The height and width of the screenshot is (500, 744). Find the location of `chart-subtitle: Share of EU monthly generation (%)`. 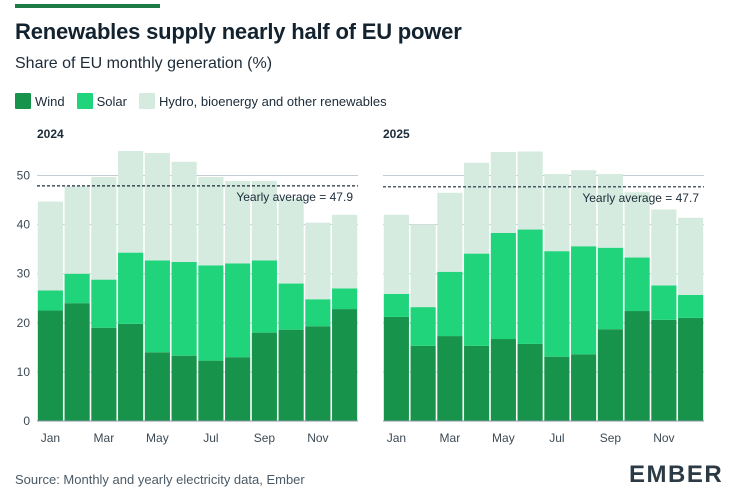

chart-subtitle: Share of EU monthly generation (%) is located at coordinates (144, 63).